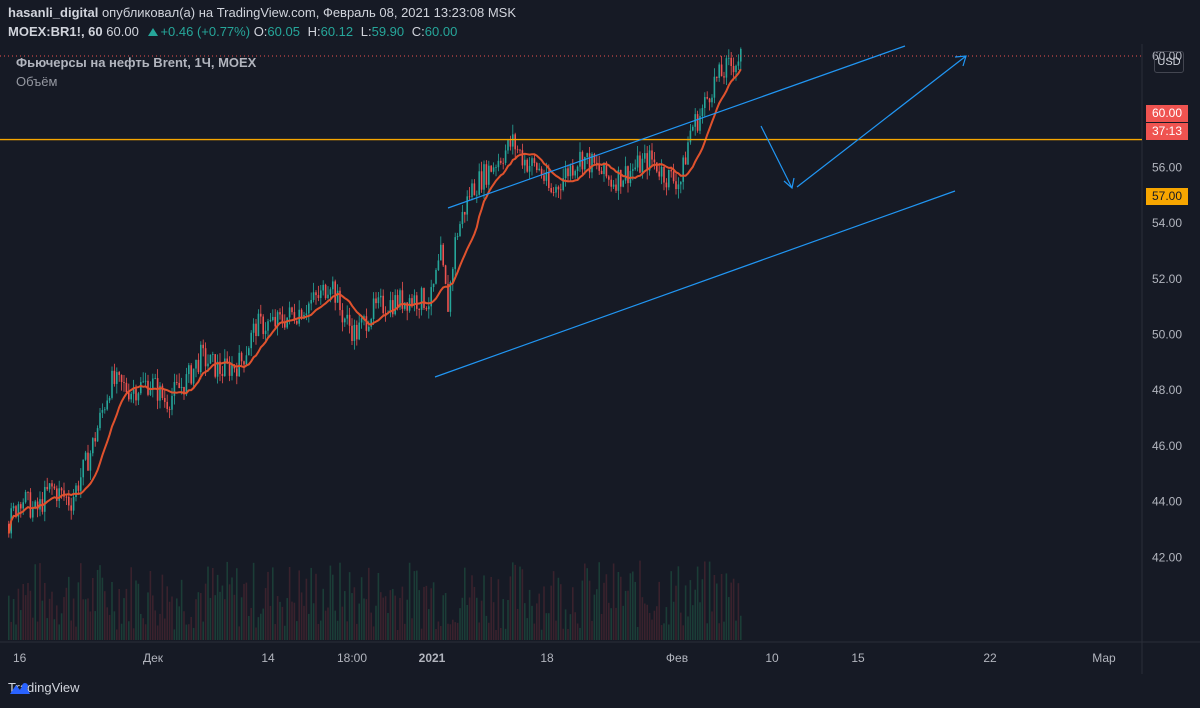  What do you see at coordinates (136, 62) in the screenshot?
I see `legend-title: Фьючерсы на нефть Brent, 1Ч, MOEX` at bounding box center [136, 62].